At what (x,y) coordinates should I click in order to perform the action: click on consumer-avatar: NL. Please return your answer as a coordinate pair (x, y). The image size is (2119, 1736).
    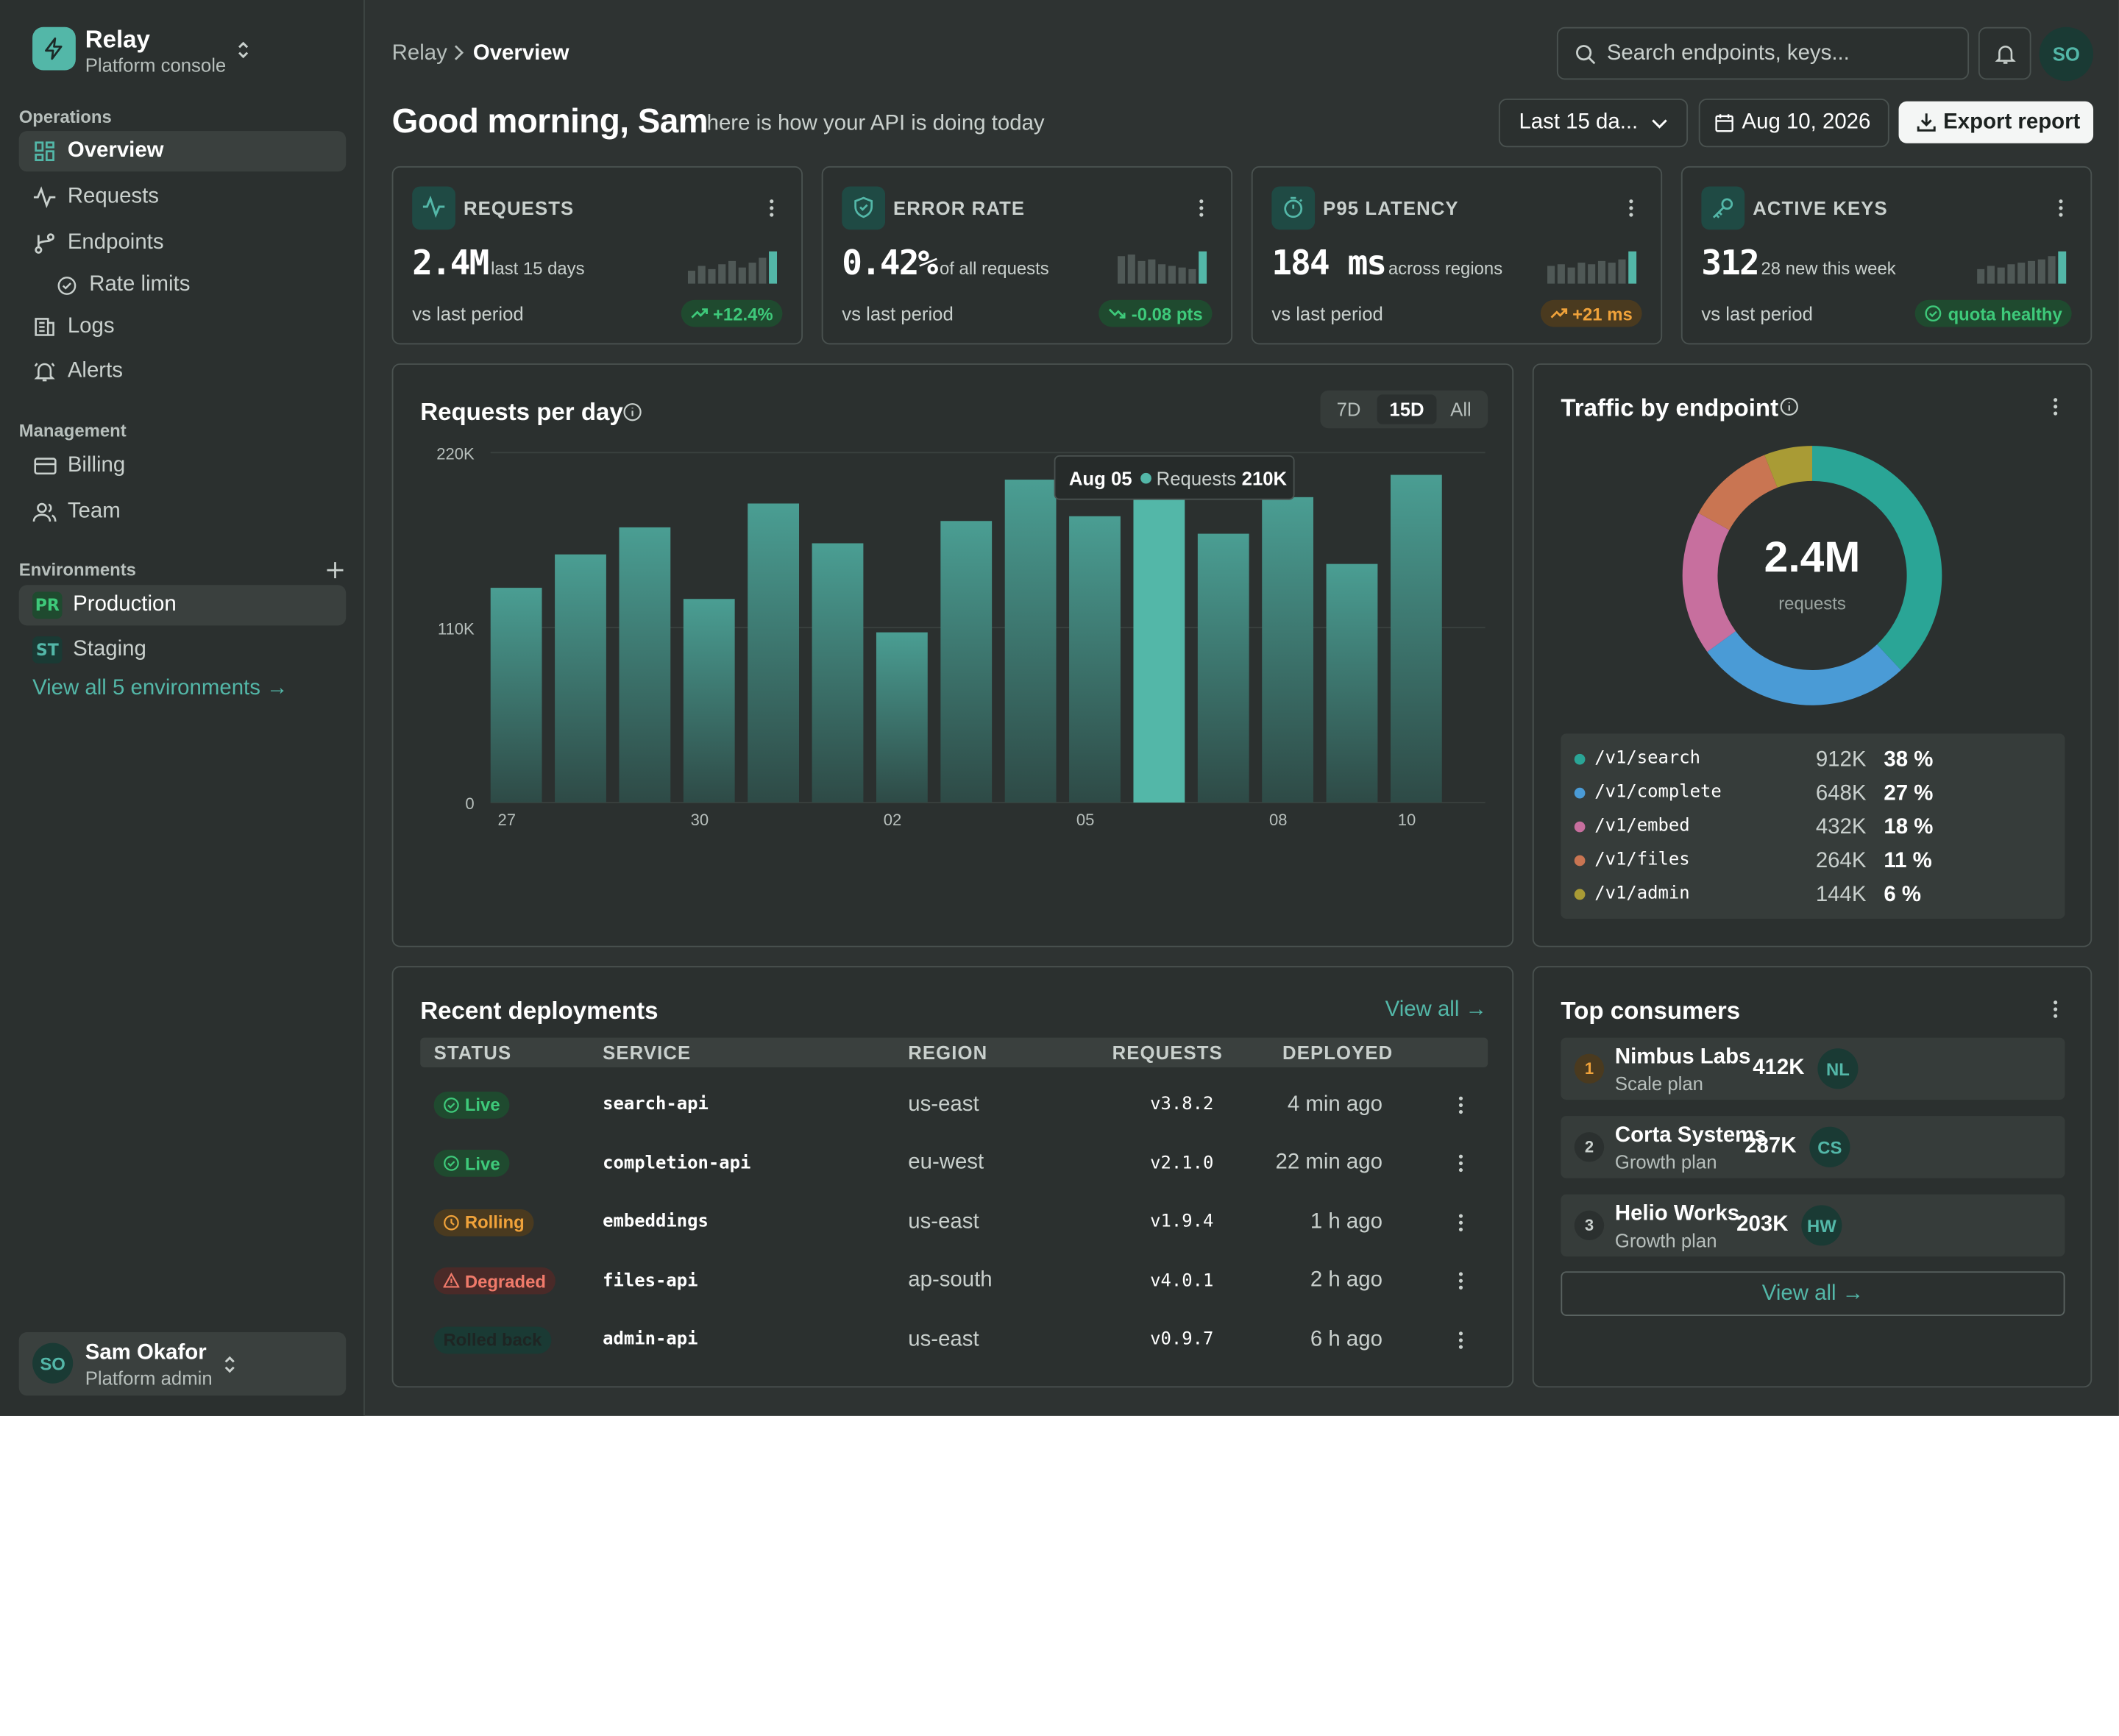
    Looking at the image, I should click on (1838, 1068).